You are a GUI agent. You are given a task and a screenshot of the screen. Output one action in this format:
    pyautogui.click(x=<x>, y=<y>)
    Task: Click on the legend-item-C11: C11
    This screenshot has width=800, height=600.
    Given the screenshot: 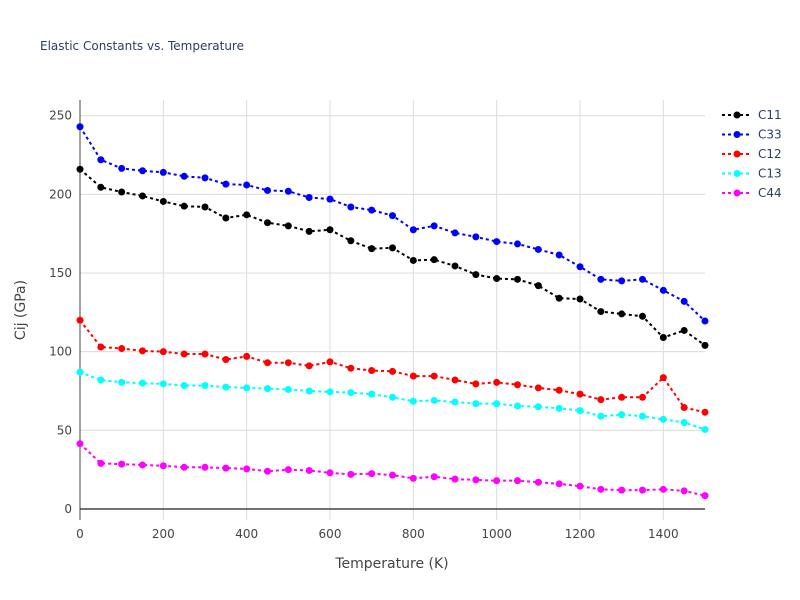 What is the action you would take?
    pyautogui.click(x=752, y=115)
    